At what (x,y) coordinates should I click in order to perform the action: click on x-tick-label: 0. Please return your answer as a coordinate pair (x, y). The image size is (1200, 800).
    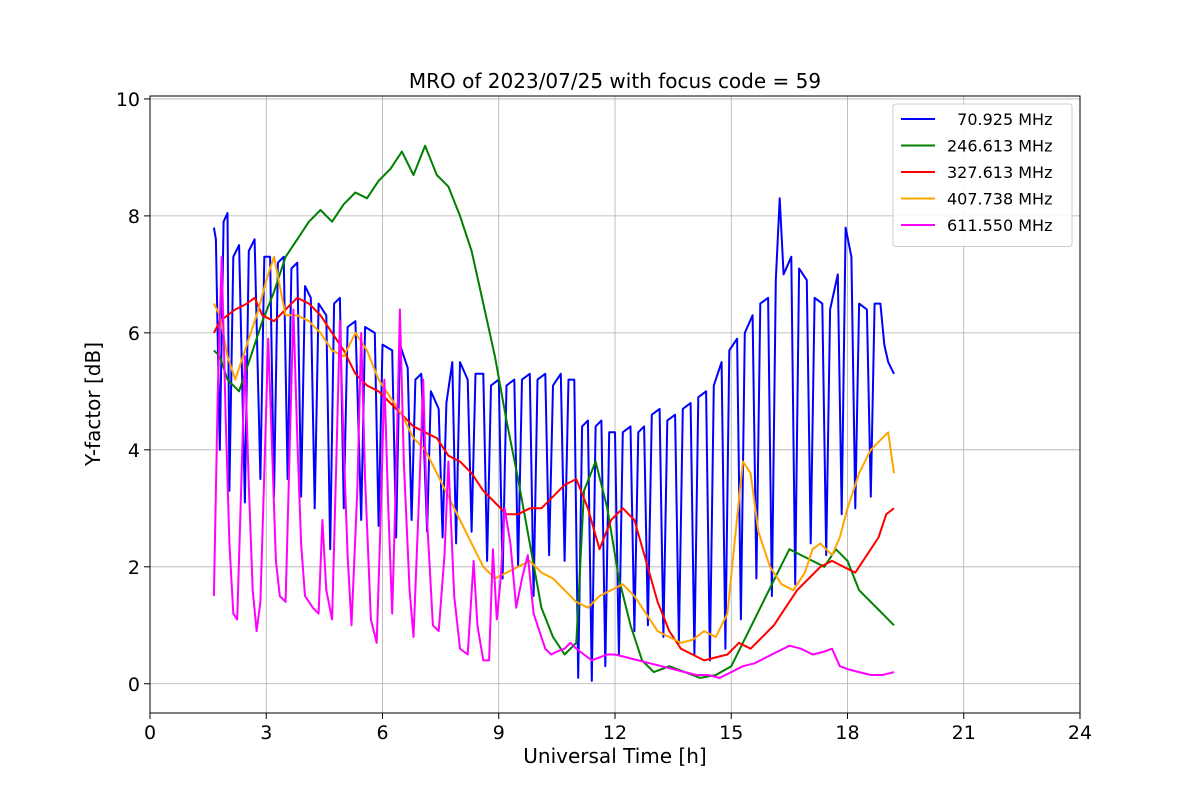
    Looking at the image, I should click on (150, 733).